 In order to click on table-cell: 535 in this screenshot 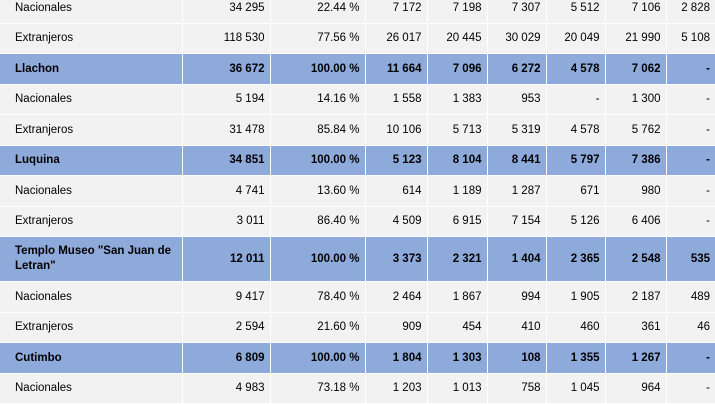, I will do `click(690, 259)`.